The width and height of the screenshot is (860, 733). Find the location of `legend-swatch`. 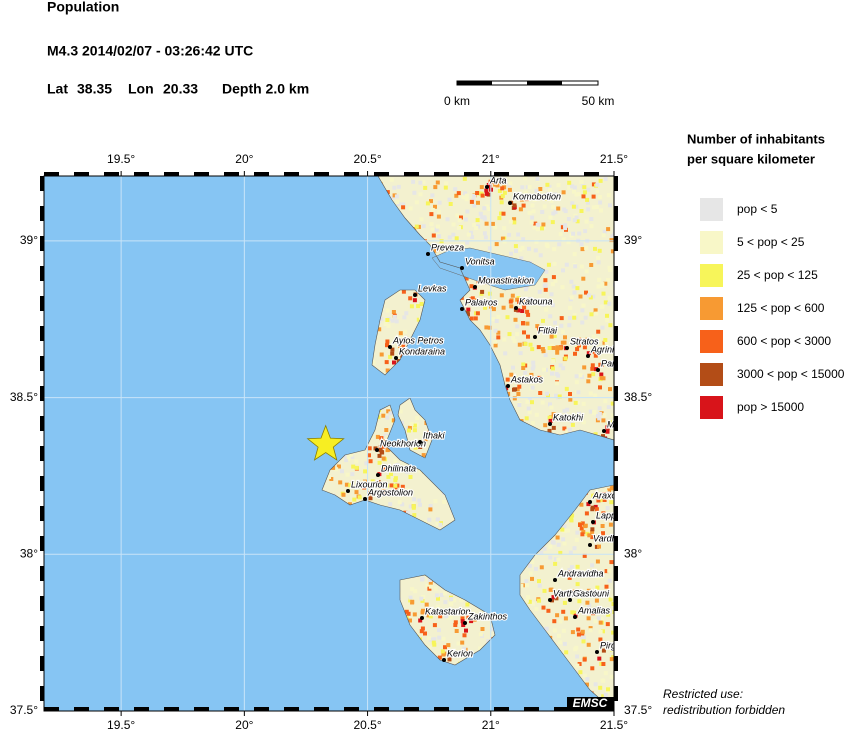

legend-swatch is located at coordinates (711, 407).